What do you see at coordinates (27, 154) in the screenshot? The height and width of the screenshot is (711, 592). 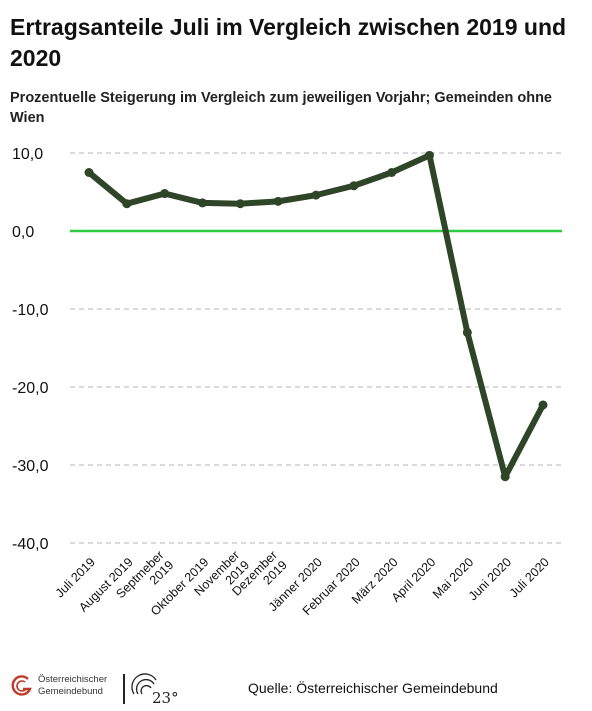 I see `y-tick-label: 10,0` at bounding box center [27, 154].